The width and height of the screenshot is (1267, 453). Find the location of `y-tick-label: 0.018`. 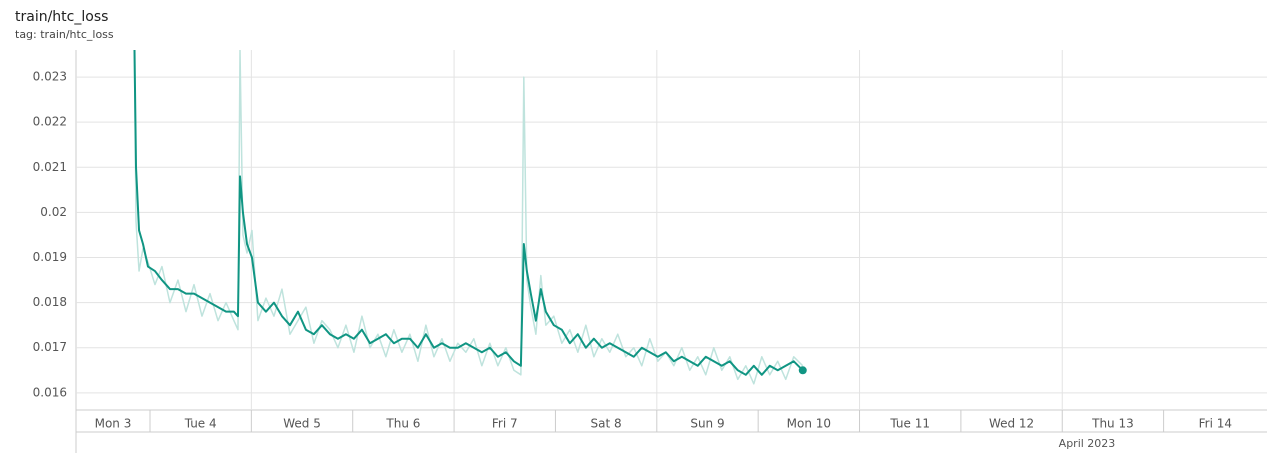

y-tick-label: 0.018 is located at coordinates (50, 302).